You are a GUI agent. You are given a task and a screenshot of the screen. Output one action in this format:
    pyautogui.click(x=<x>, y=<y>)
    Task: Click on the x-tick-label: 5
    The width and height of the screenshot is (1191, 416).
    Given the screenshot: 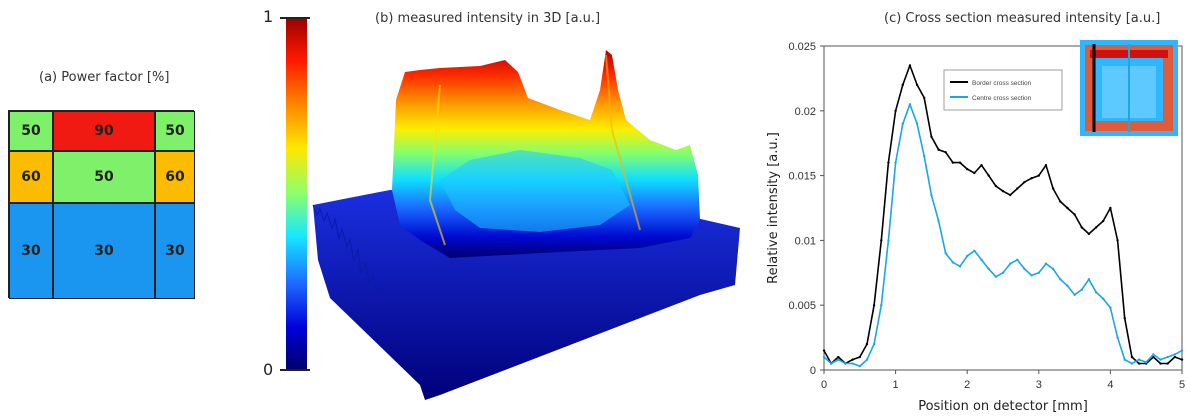 What is the action you would take?
    pyautogui.click(x=1182, y=385)
    